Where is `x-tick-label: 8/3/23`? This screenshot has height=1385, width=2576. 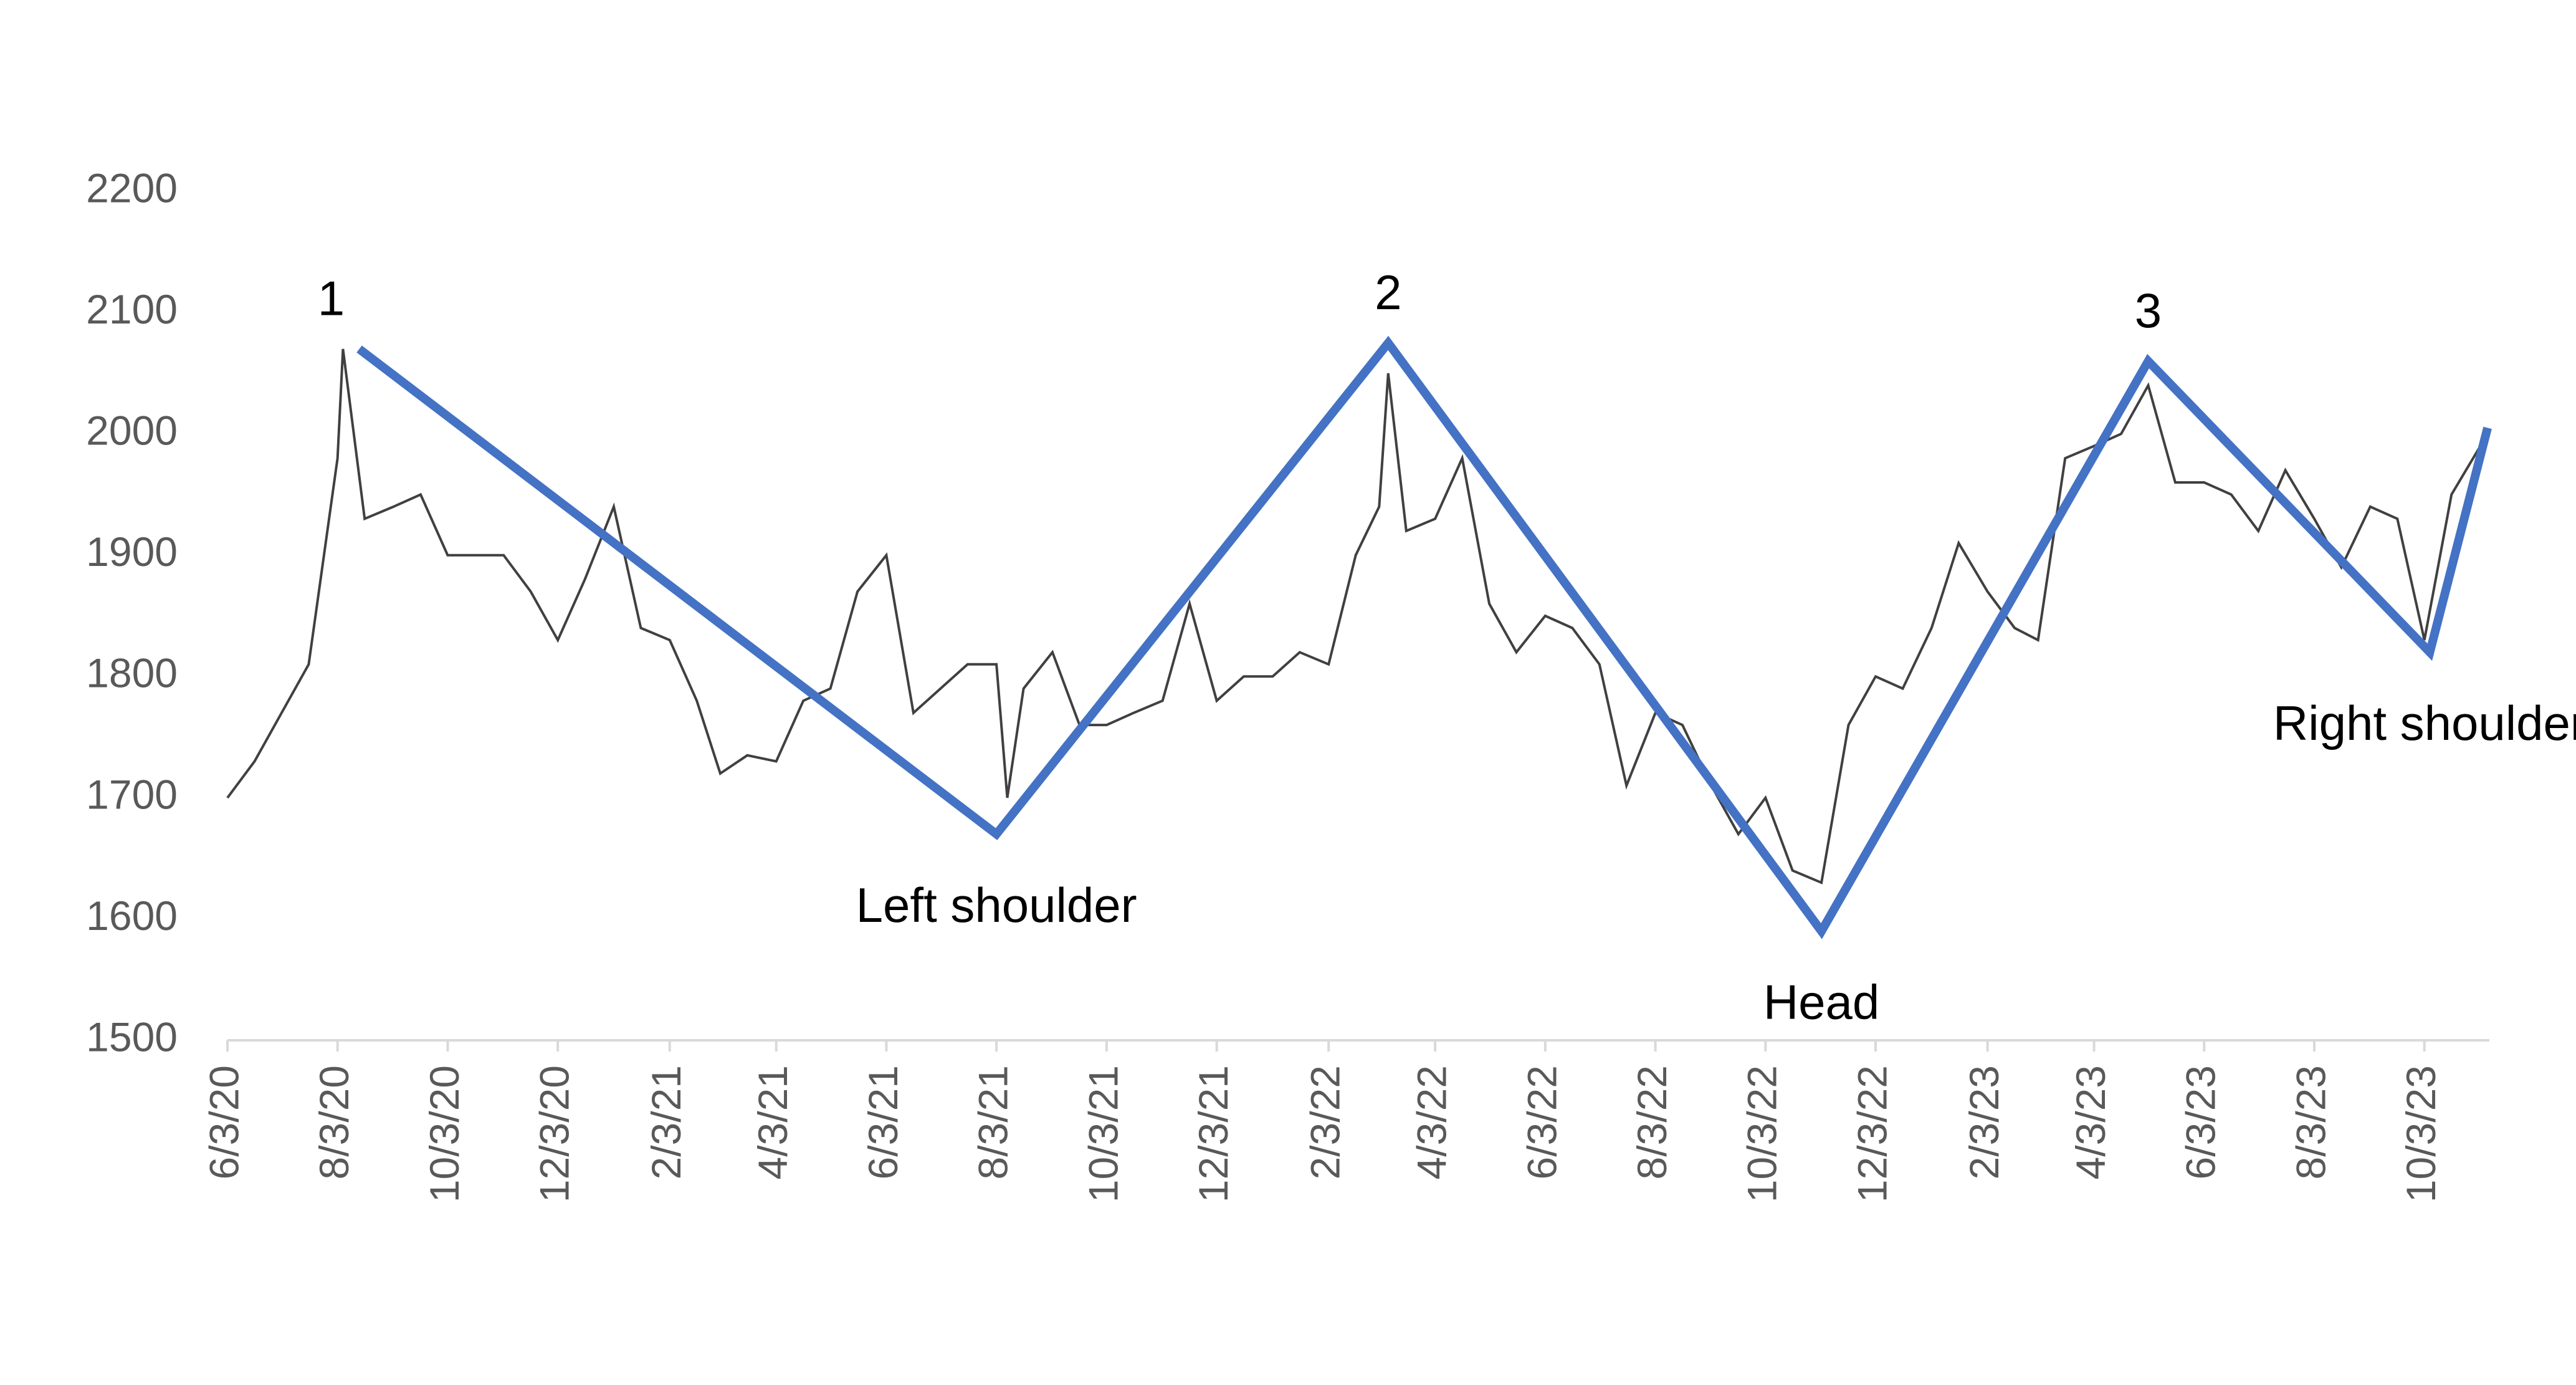
x-tick-label: 8/3/23 is located at coordinates (2311, 1122).